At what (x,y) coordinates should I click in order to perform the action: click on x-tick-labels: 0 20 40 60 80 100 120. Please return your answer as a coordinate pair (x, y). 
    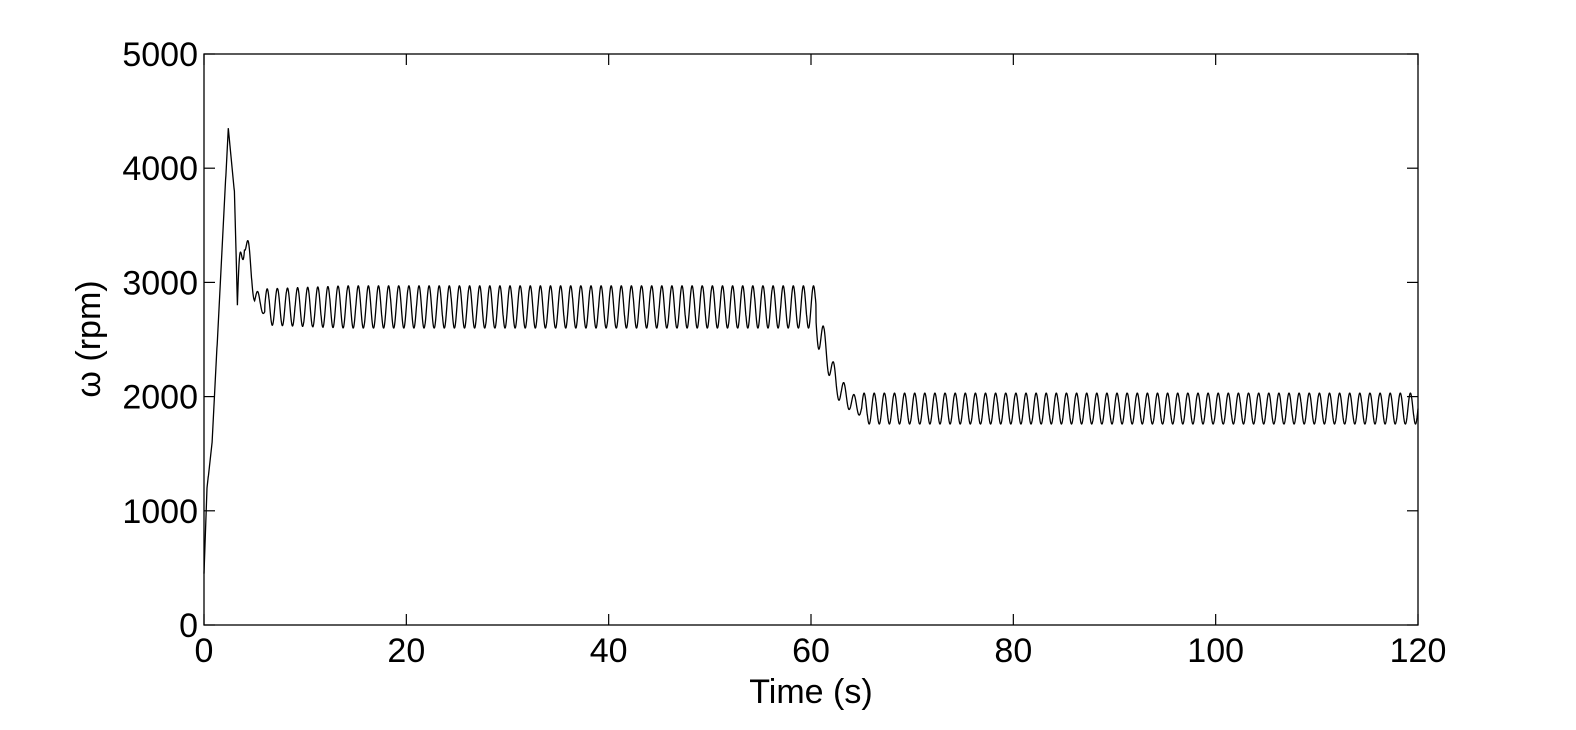
    Looking at the image, I should click on (821, 651).